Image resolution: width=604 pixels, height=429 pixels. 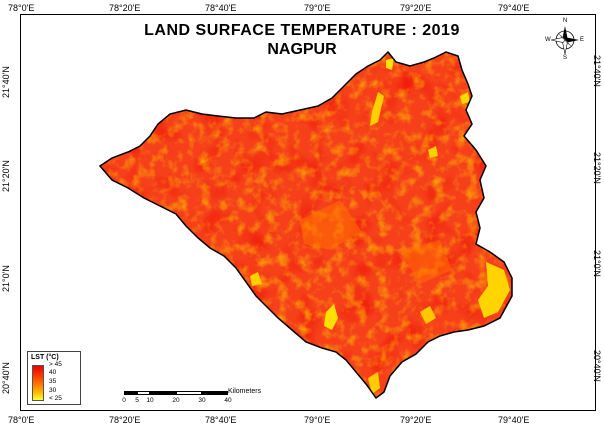 What do you see at coordinates (53, 381) in the screenshot?
I see `legend-label: 35` at bounding box center [53, 381].